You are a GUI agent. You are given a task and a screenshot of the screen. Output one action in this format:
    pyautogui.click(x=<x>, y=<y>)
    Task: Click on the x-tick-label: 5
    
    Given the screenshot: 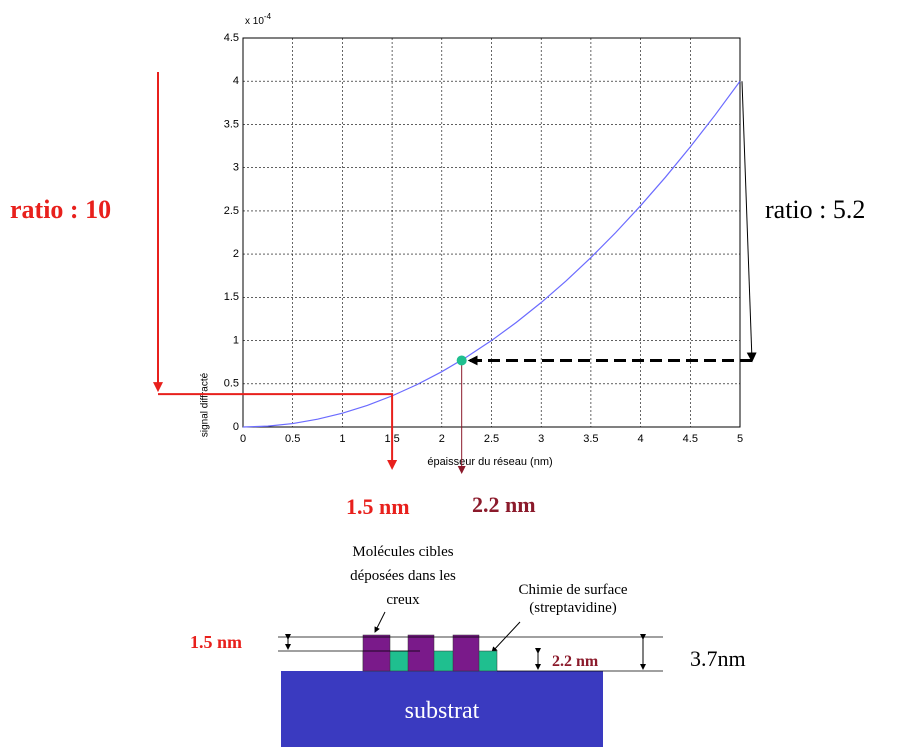 What is the action you would take?
    pyautogui.click(x=740, y=439)
    